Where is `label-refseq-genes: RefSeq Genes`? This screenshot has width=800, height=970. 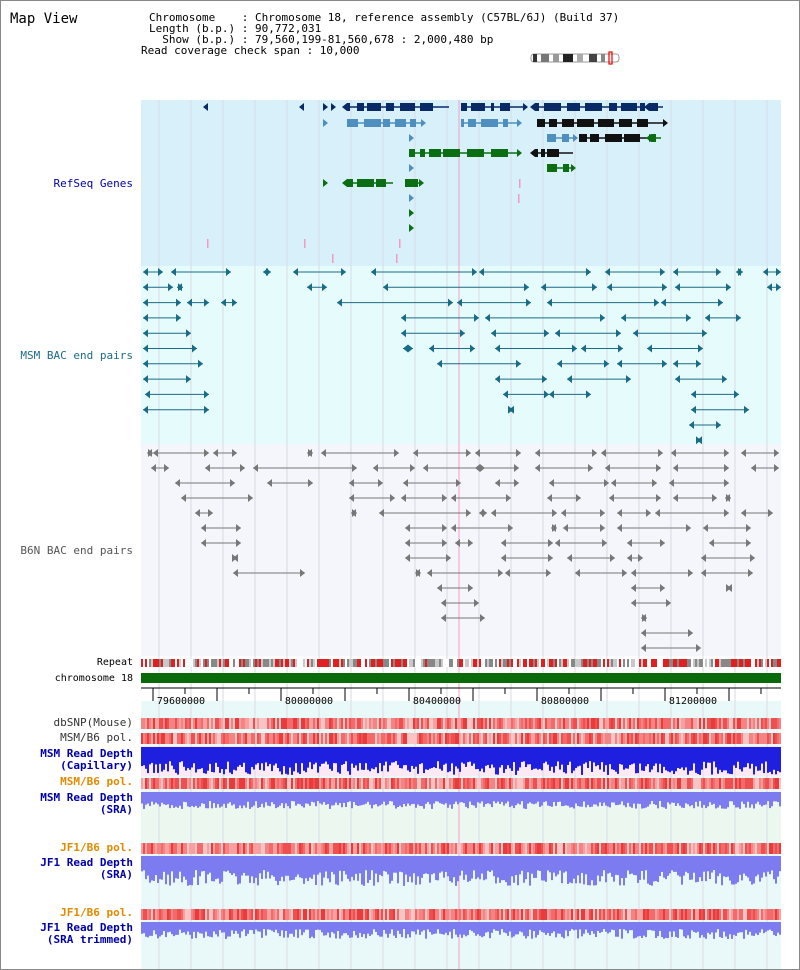
label-refseq-genes: RefSeq Genes is located at coordinates (93, 183).